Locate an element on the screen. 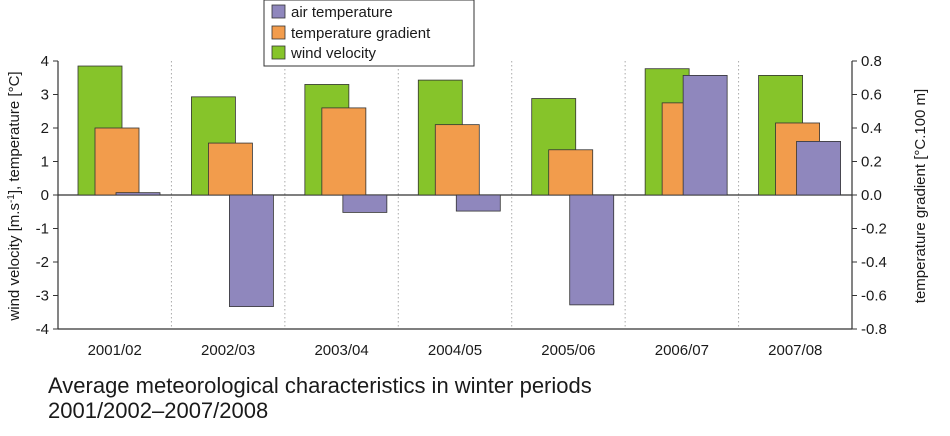 Image resolution: width=950 pixels, height=436 pixels. left-axis-title-main: wind velocity [m.s is located at coordinates (14, 262).